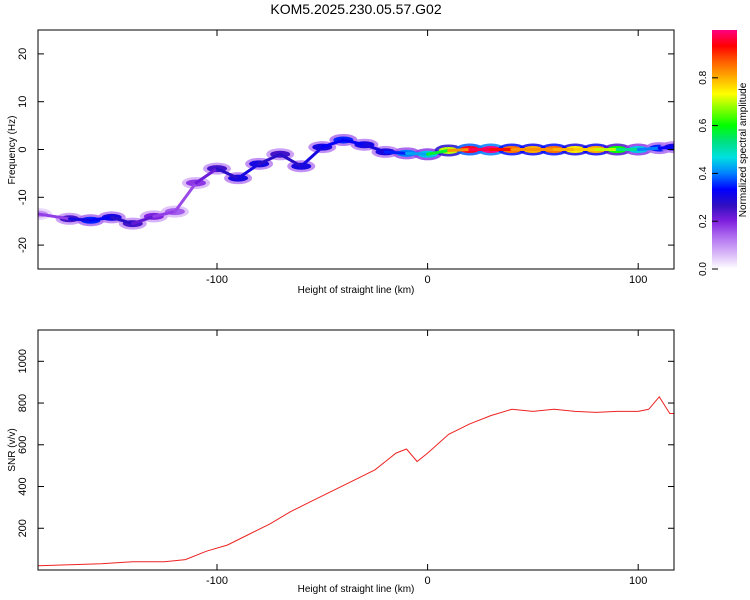 Image resolution: width=750 pixels, height=600 pixels. What do you see at coordinates (743, 149) in the screenshot?
I see `colorbar-label: Normalized spectral amplitude` at bounding box center [743, 149].